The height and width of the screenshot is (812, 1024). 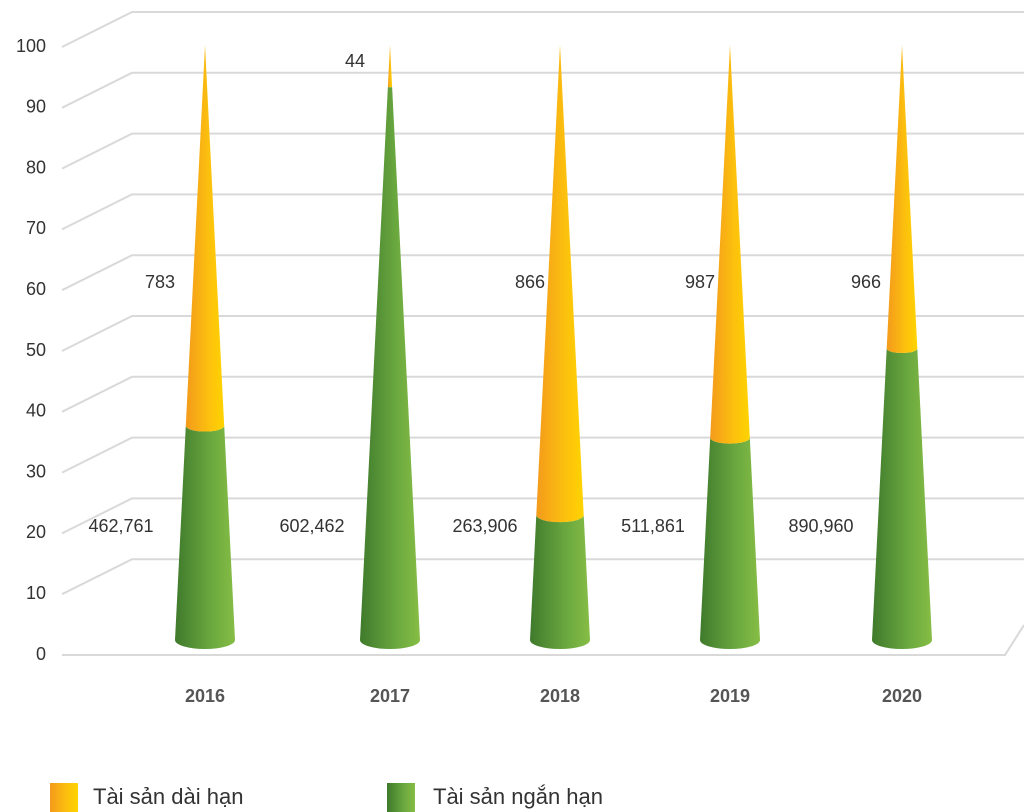 What do you see at coordinates (36, 107) in the screenshot?
I see `y-tick-label: 90` at bounding box center [36, 107].